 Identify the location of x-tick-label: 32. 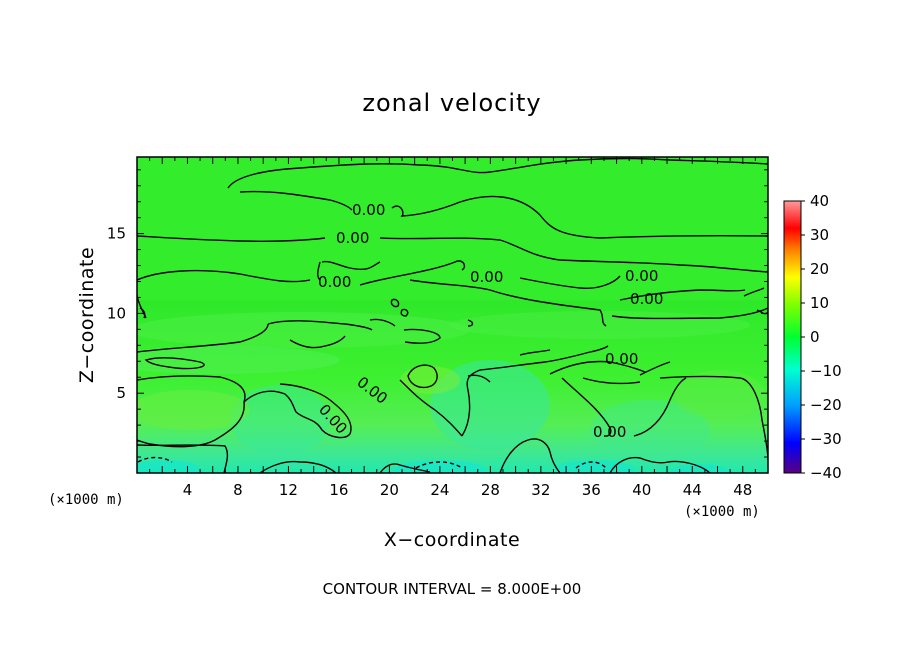
(540, 490).